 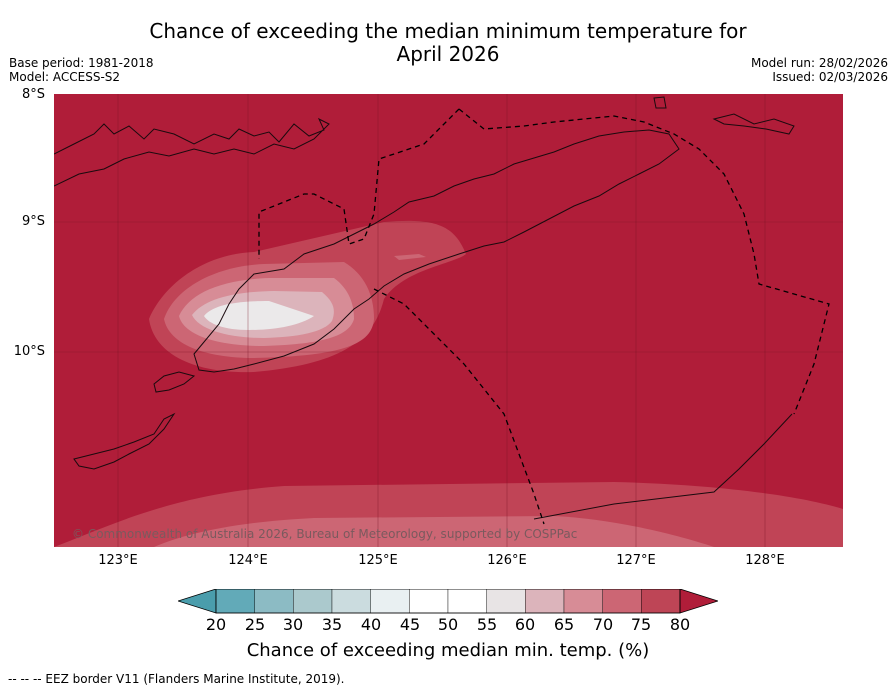 I want to click on colorbar-frame, so click(x=448, y=601).